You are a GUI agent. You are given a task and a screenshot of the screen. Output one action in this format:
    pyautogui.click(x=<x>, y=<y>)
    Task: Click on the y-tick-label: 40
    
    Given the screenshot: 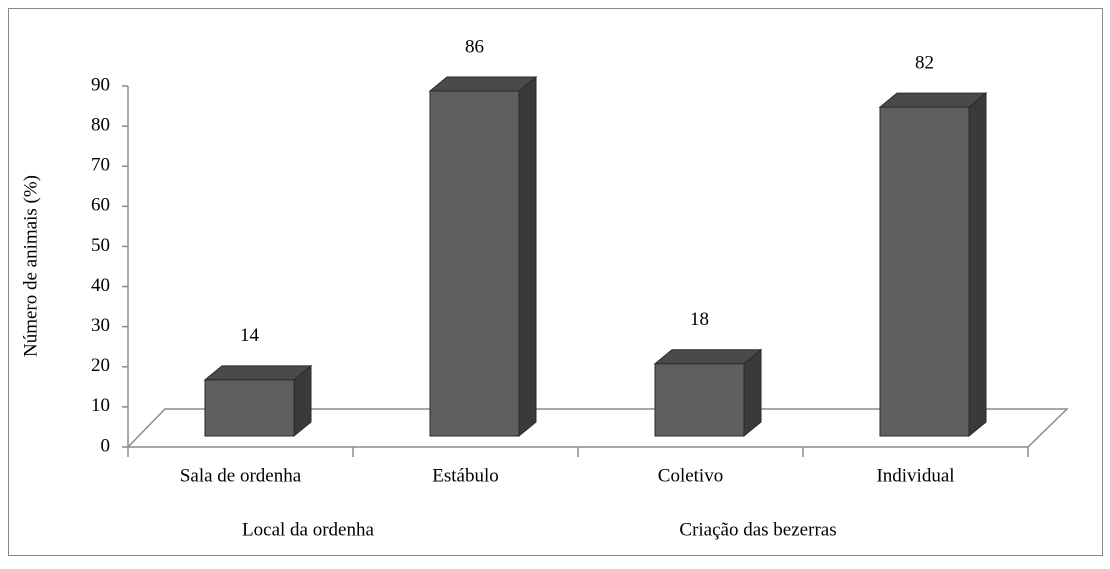 What is the action you would take?
    pyautogui.click(x=100, y=285)
    